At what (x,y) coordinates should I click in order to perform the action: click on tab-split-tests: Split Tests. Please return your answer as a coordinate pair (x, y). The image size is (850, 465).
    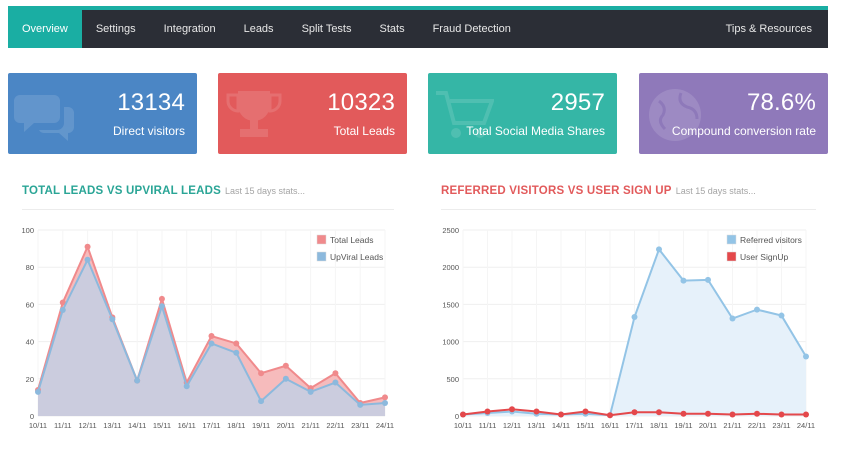
    Looking at the image, I should click on (326, 29).